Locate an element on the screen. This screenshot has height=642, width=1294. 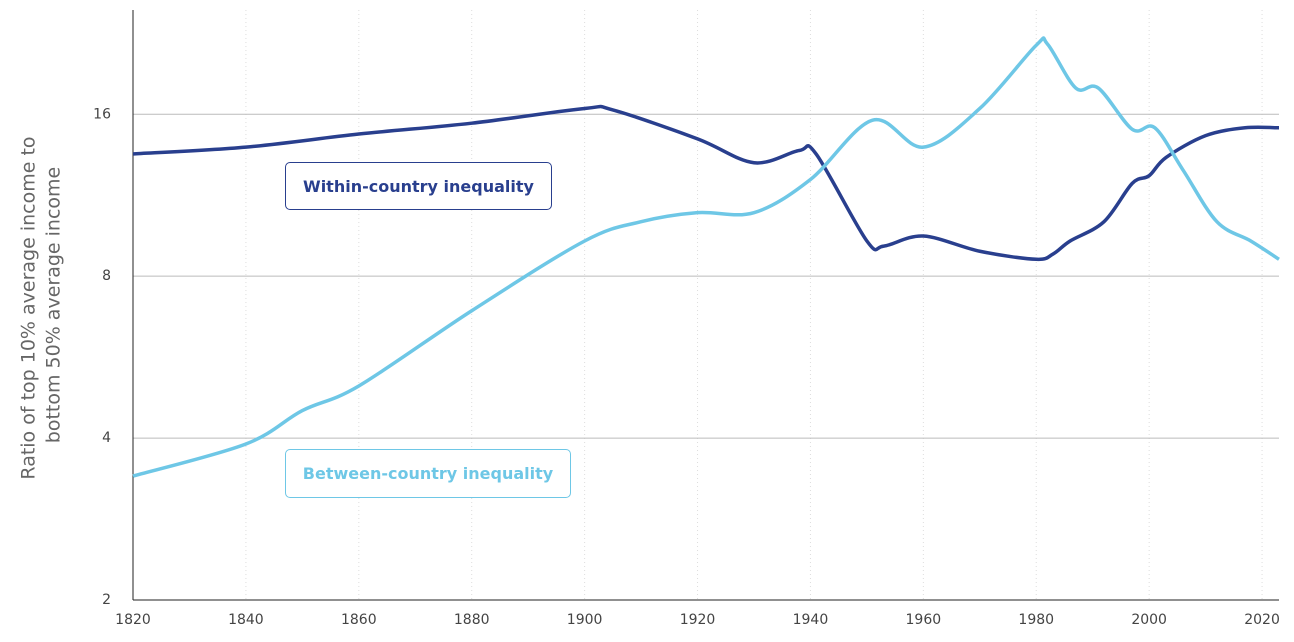
y-tick-label: 4 is located at coordinates (106, 438).